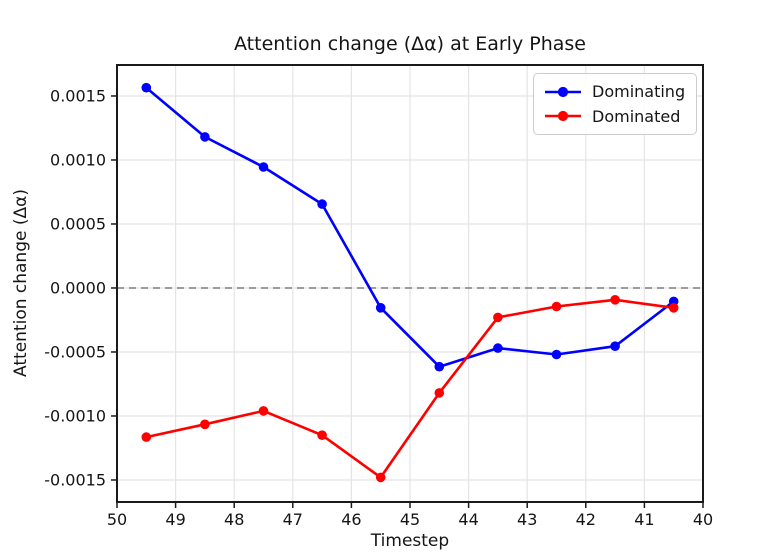 Image resolution: width=783 pixels, height=560 pixels. Describe the element at coordinates (351, 519) in the screenshot. I see `x-tick-label: 46` at that location.